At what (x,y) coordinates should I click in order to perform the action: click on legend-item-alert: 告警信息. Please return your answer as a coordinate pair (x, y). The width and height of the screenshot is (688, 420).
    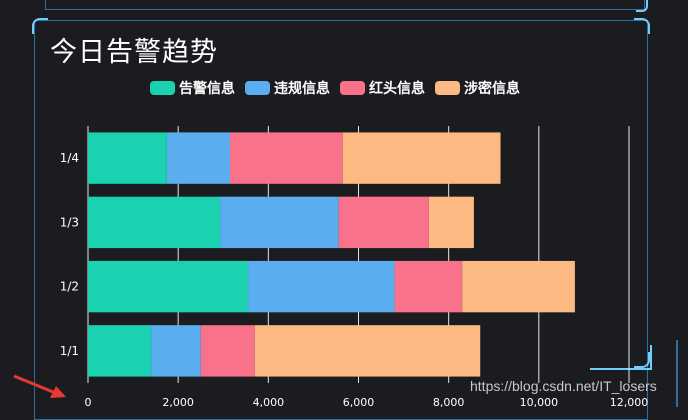
    Looking at the image, I should click on (192, 88).